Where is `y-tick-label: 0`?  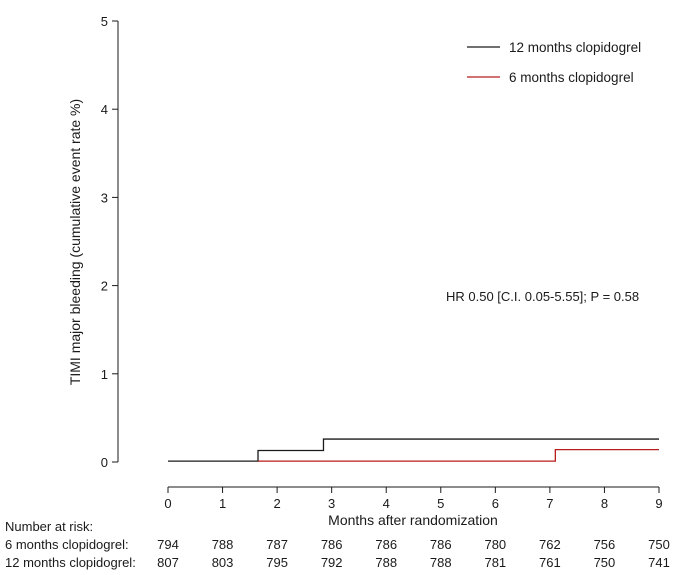 y-tick-label: 0 is located at coordinates (104, 462).